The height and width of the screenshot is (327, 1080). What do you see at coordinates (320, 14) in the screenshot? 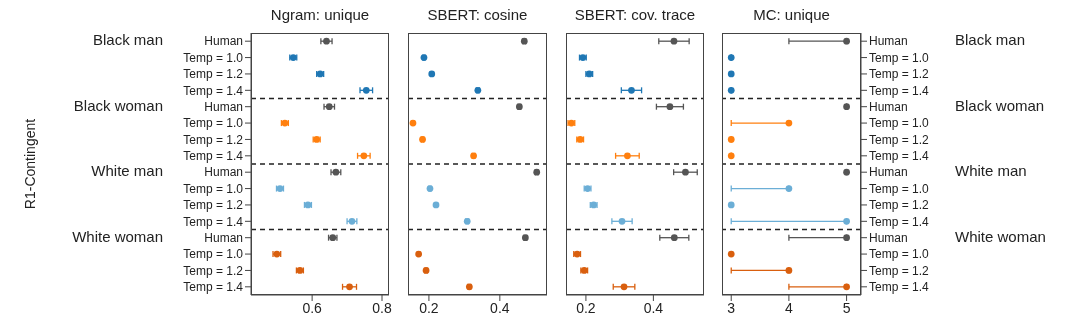
I see `chart-title: Ngram: unique` at bounding box center [320, 14].